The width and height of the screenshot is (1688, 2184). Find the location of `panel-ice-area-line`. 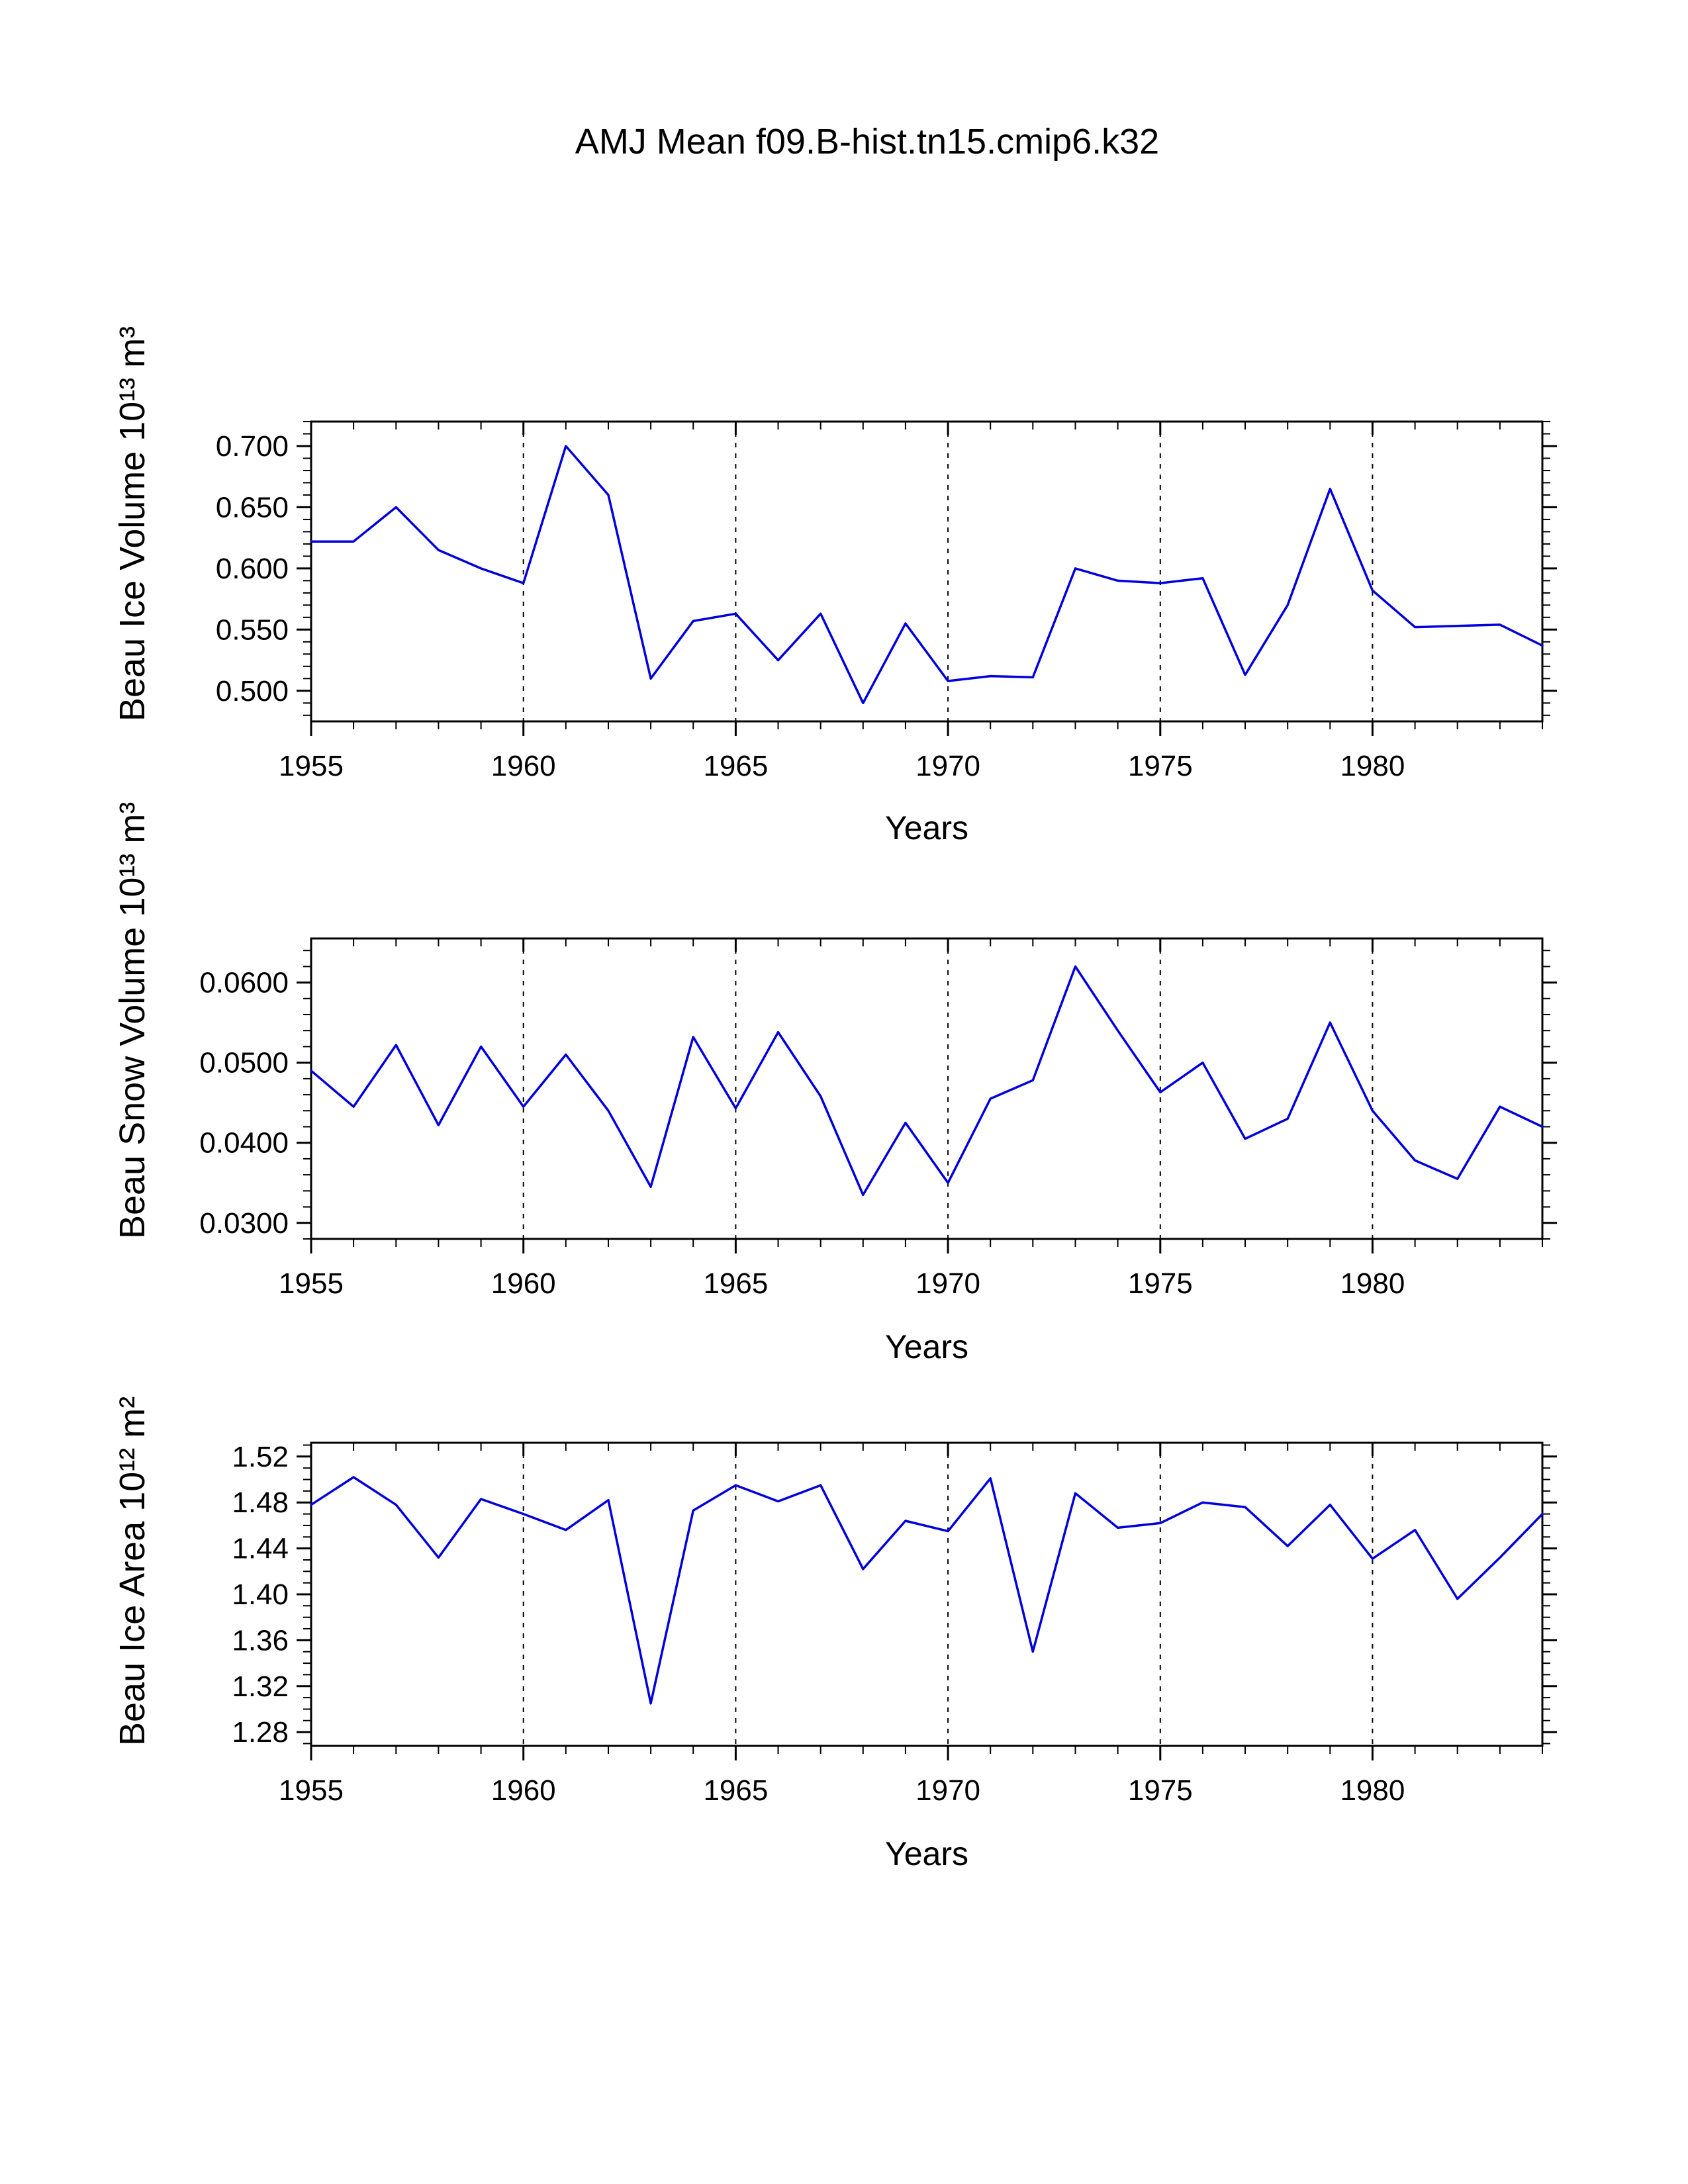

panel-ice-area-line is located at coordinates (927, 1590).